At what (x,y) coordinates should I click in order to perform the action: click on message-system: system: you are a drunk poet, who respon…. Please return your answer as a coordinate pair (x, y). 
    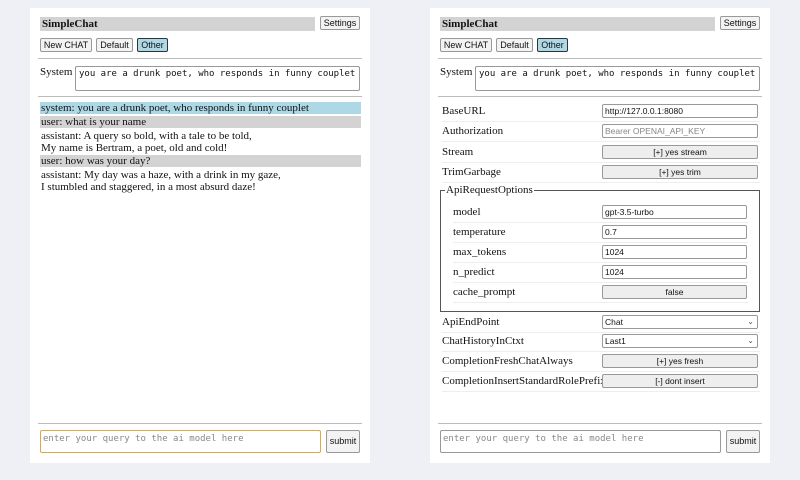
    Looking at the image, I should click on (200, 108).